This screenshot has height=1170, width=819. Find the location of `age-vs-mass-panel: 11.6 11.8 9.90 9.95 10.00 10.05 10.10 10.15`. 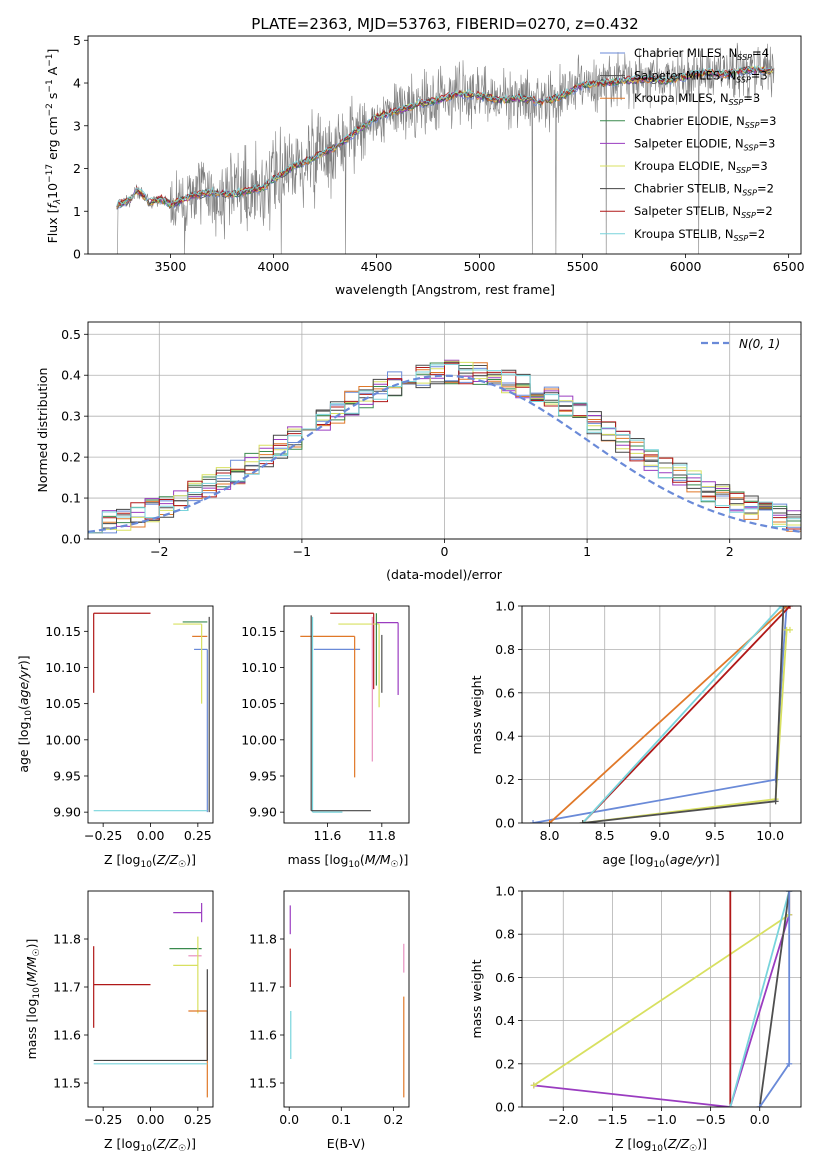

age-vs-mass-panel: 11.6 11.8 9.90 9.95 10.00 10.05 10.10 10.15 is located at coordinates (325, 724).